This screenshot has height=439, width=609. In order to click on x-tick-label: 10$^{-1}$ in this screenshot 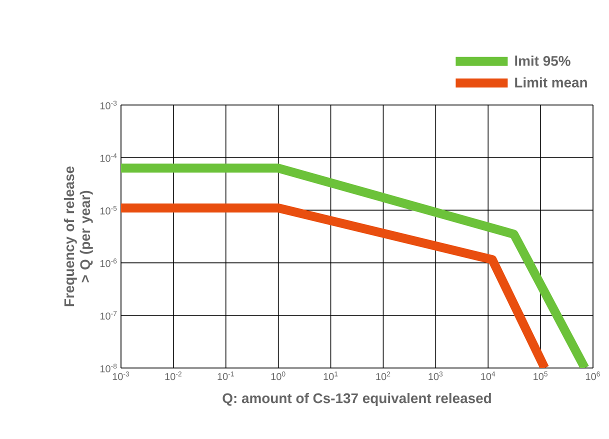, I will do `click(226, 376)`.